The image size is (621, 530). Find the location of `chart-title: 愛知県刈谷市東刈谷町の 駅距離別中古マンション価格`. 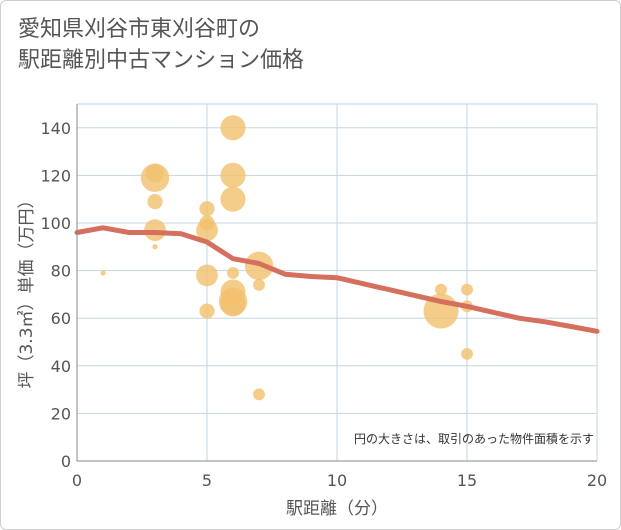

chart-title: 愛知県刈谷市東刈谷町の 駅距離別中古マンション価格 is located at coordinates (161, 45).